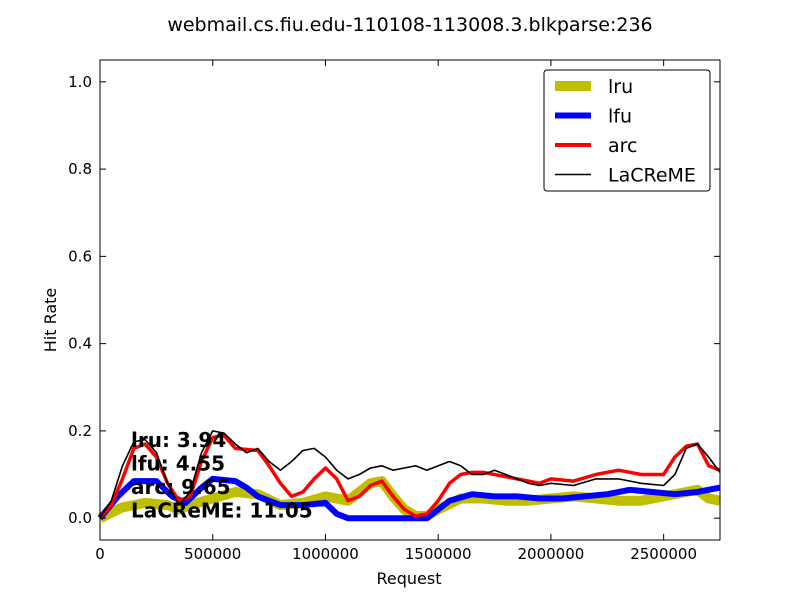 The height and width of the screenshot is (600, 800). Describe the element at coordinates (325, 554) in the screenshot. I see `x-tick-label: 1000000` at that location.